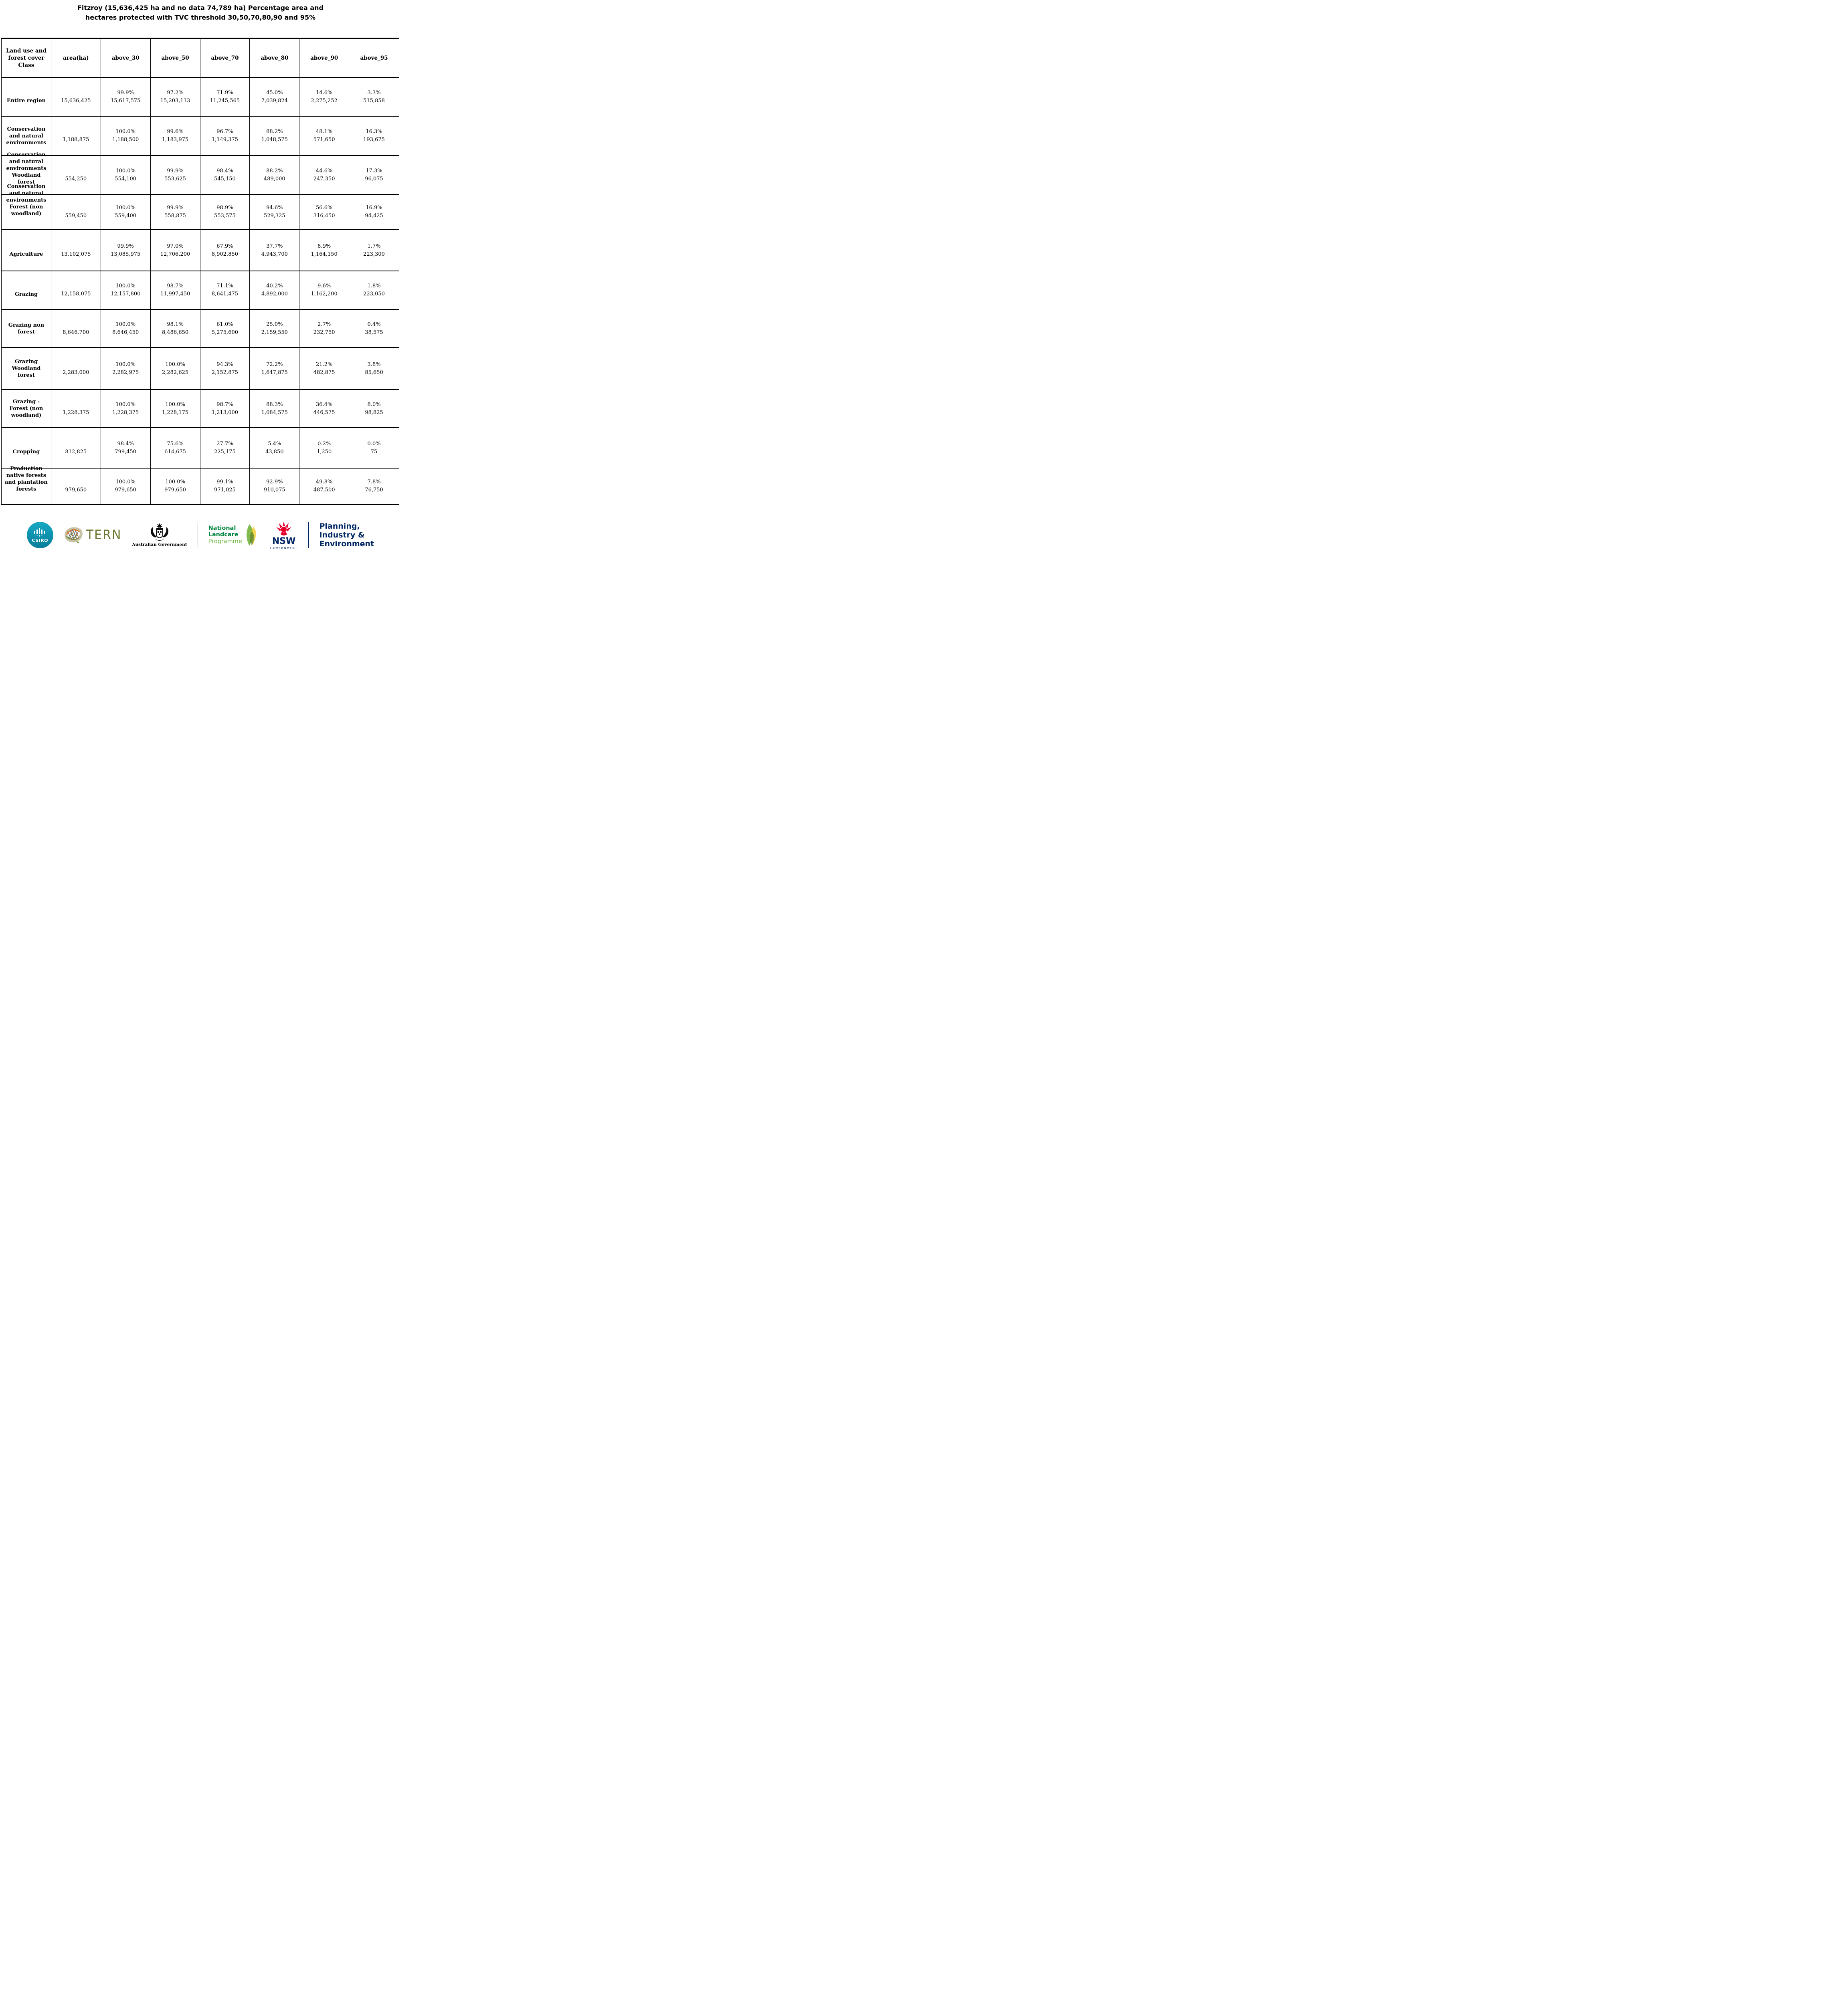 Image resolution: width=1848 pixels, height=2004 pixels. I want to click on threshold-value: 2.7% 232,750, so click(324, 329).